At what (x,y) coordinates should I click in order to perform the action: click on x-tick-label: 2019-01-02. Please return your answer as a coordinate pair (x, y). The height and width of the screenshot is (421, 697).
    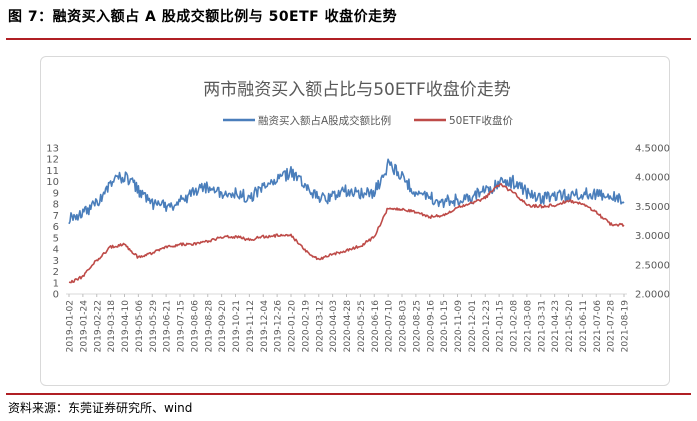
    Looking at the image, I should click on (71, 326).